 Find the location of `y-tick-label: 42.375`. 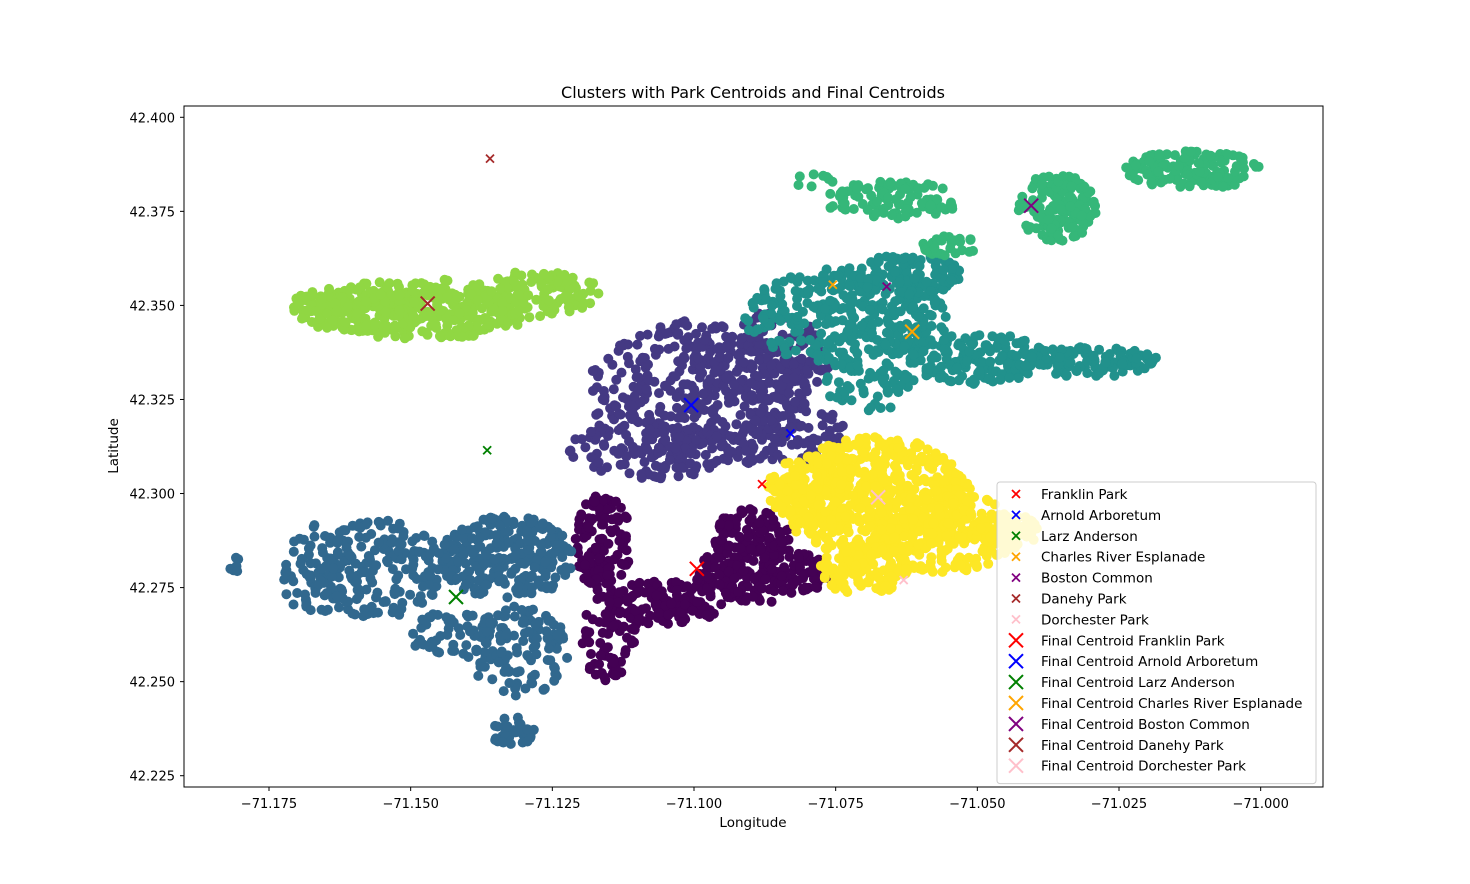

y-tick-label: 42.375 is located at coordinates (153, 212).